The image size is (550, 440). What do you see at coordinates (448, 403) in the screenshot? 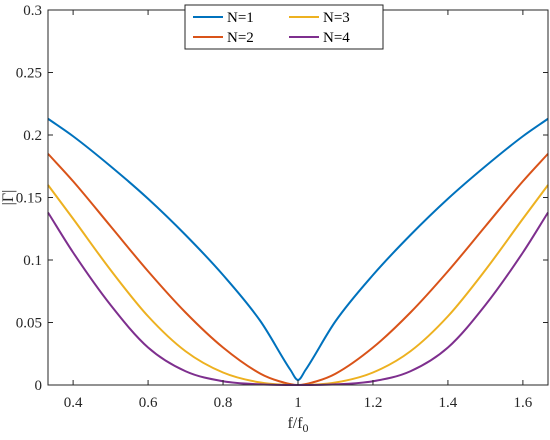
I see `x-tick-label: 1.4` at bounding box center [448, 403].